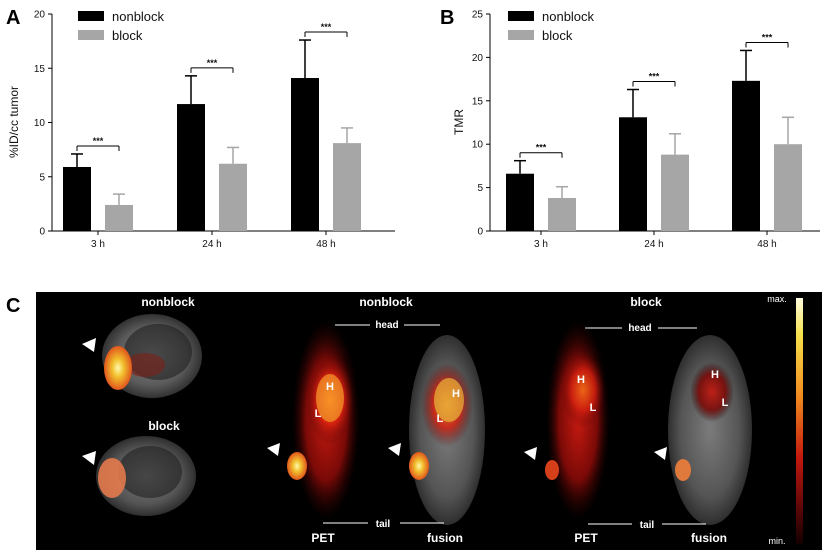  What do you see at coordinates (121, 26) in the screenshot?
I see `legend-a: nonblock block` at bounding box center [121, 26].